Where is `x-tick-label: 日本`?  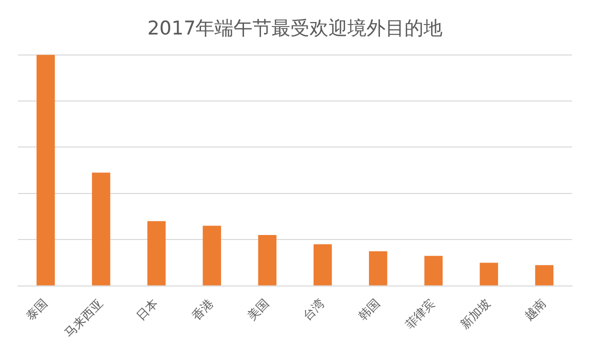
x-tick-label: 日本 is located at coordinates (147, 310).